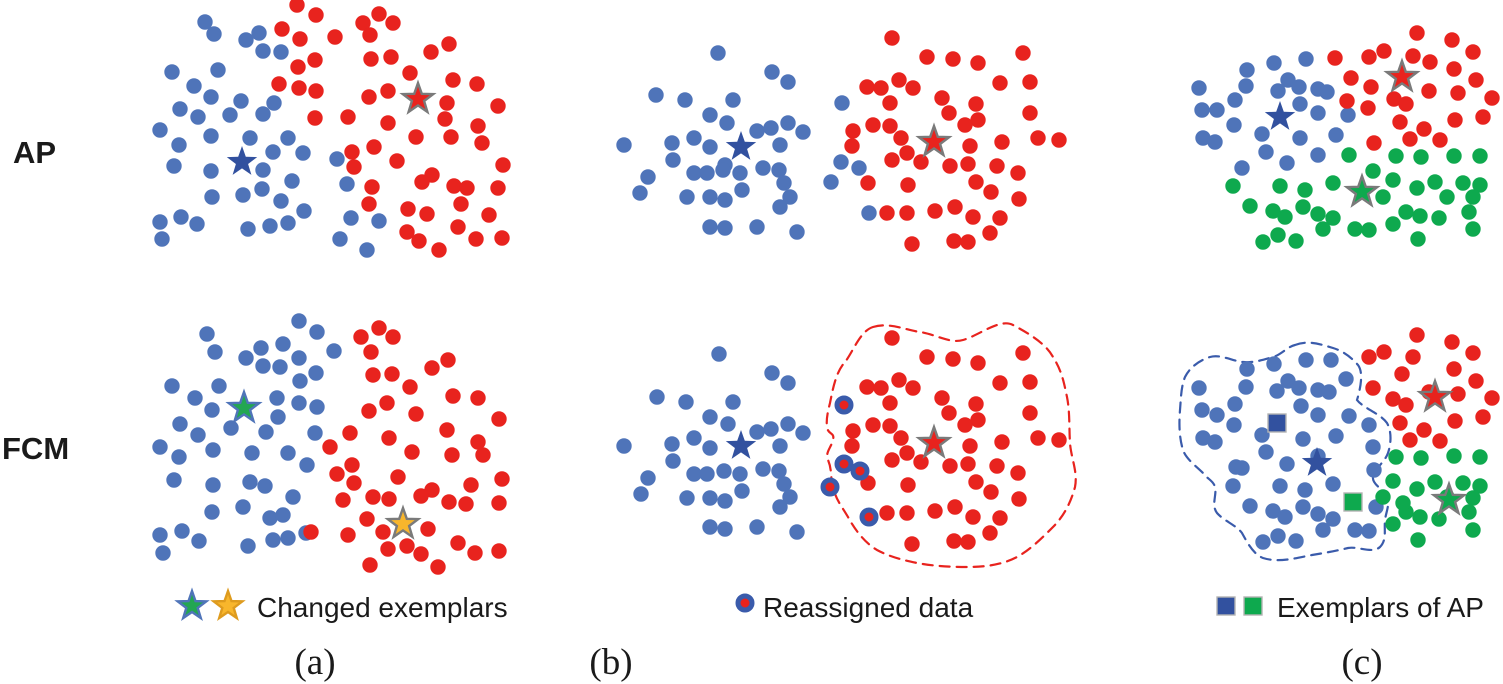 The image size is (1503, 684). Describe the element at coordinates (1277, 423) in the screenshot. I see `fcm-c-ap-exemplar-square-blue` at that location.